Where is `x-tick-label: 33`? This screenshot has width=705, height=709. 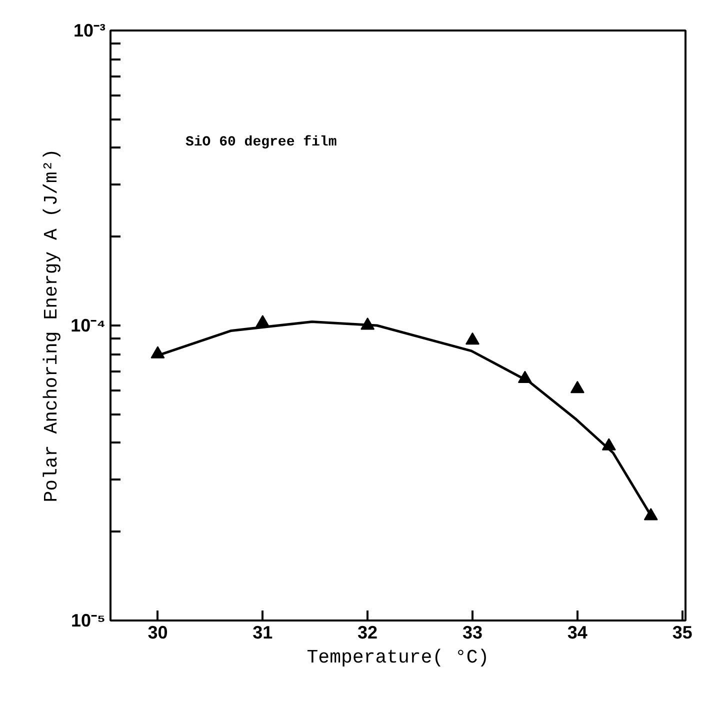 x-tick-label: 33 is located at coordinates (472, 632).